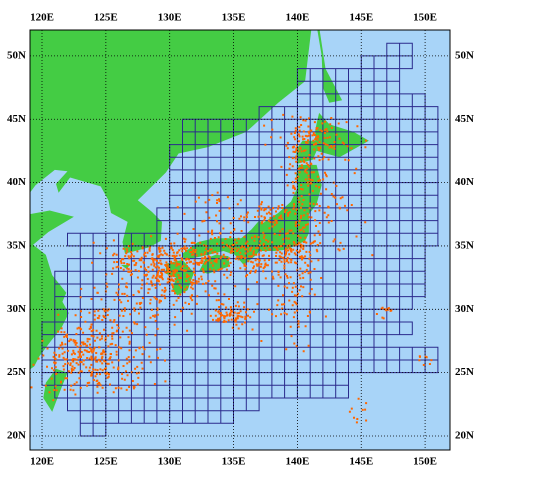 The height and width of the screenshot is (479, 533). I want to click on lon-label-top: 145E, so click(361, 18).